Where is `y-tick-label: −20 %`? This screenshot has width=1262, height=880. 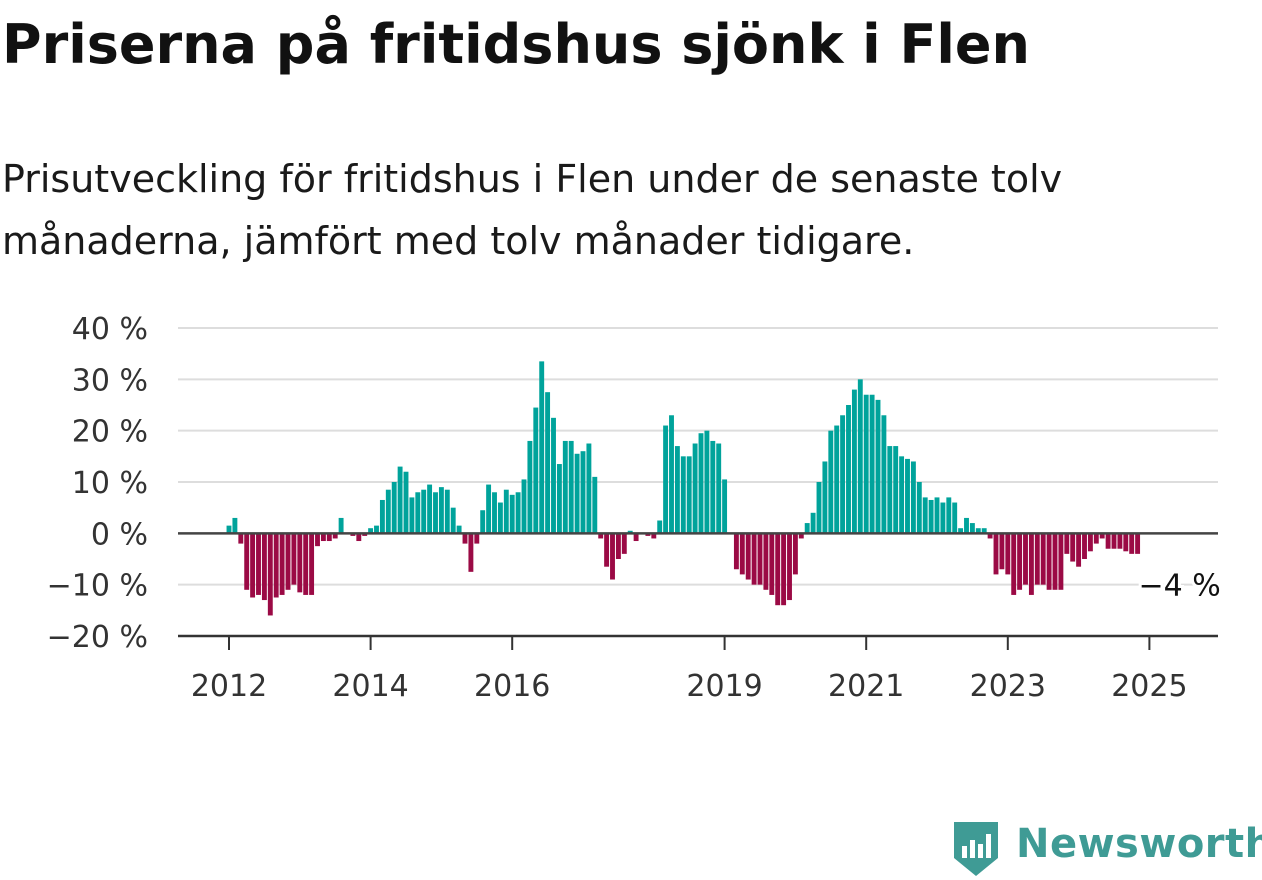 y-tick-label: −20 % is located at coordinates (97, 637).